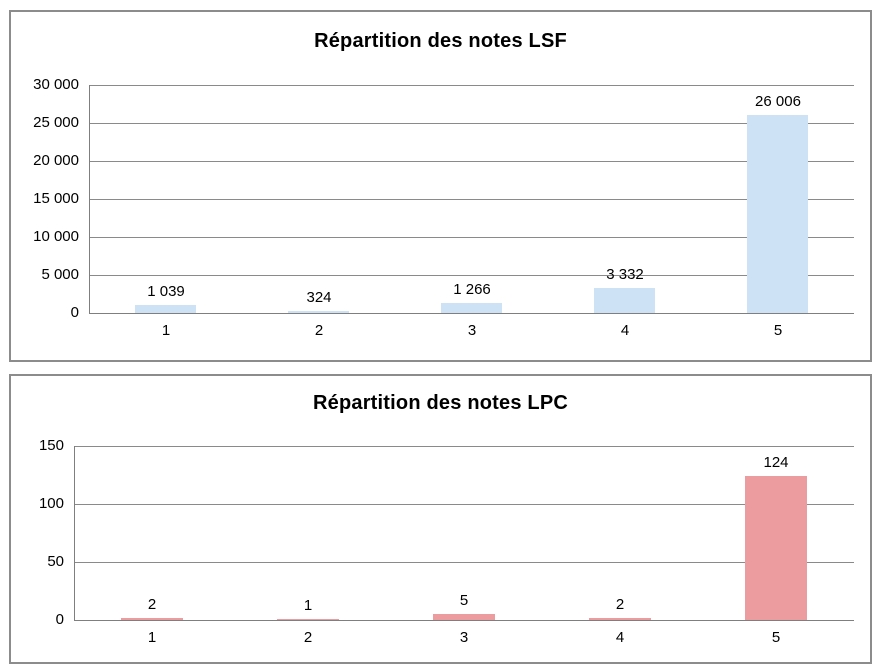 This screenshot has height=672, width=880. Describe the element at coordinates (464, 600) in the screenshot. I see `bar-data-label: 5` at that location.